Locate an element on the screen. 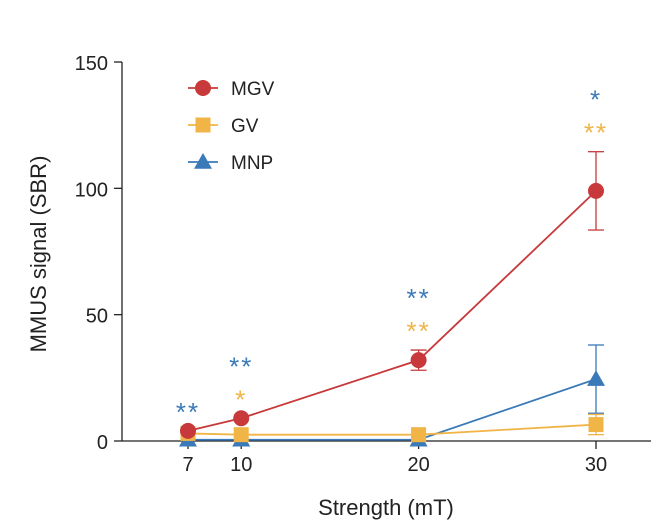 The width and height of the screenshot is (651, 523). legend-marker-mgv is located at coordinates (203, 88).